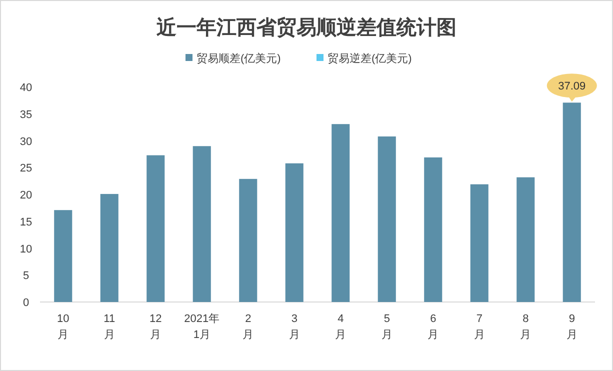 The width and height of the screenshot is (613, 371). Describe the element at coordinates (110, 327) in the screenshot. I see `x-tick-label: 11 月` at that location.